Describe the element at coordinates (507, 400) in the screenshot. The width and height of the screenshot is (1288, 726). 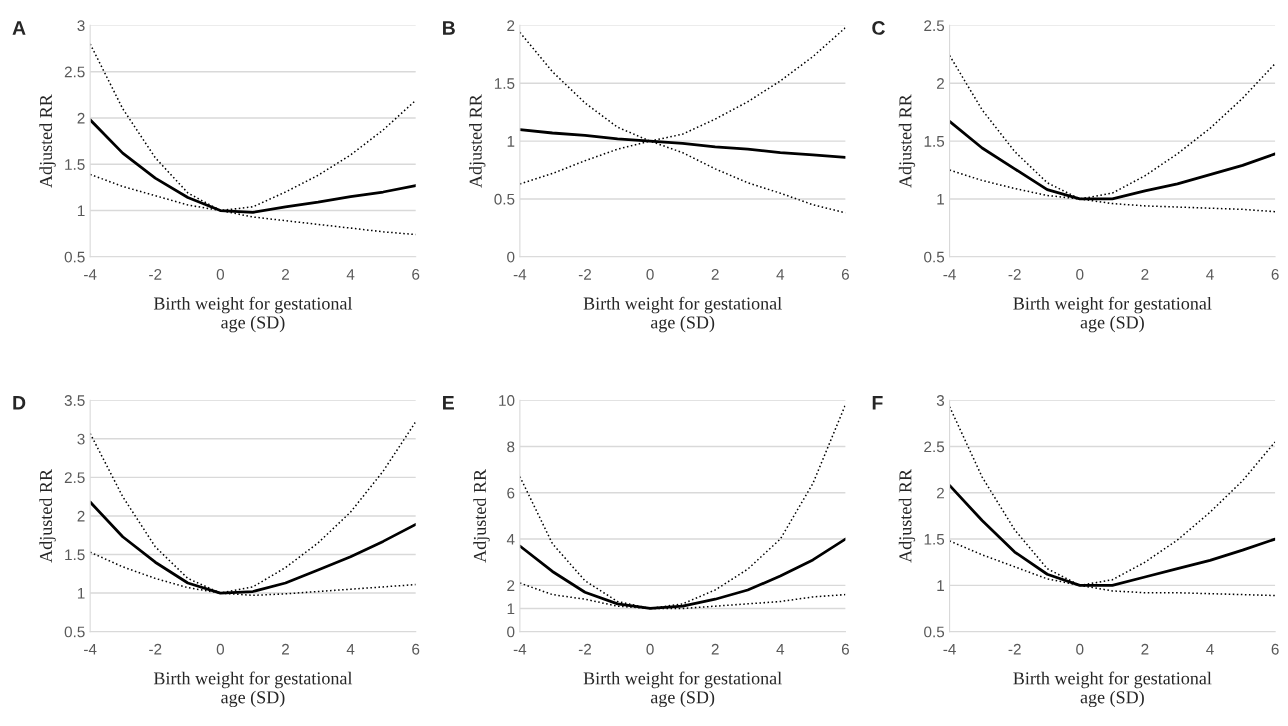
I see `y-tick-label: 10` at that location.